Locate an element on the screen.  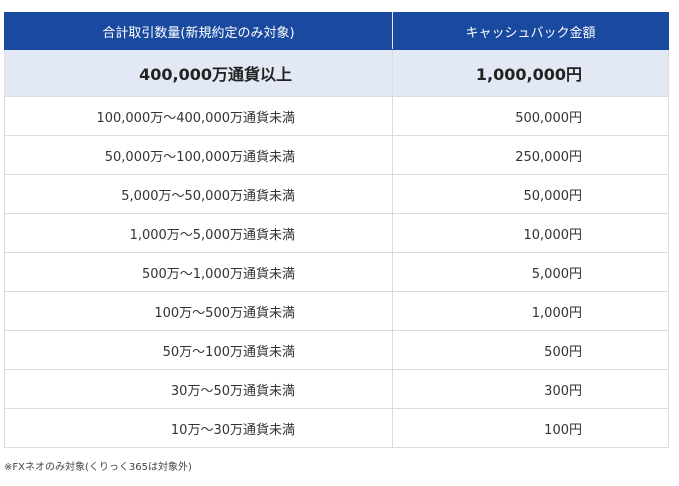
cashback-cell: 1,000円 is located at coordinates (530, 311).